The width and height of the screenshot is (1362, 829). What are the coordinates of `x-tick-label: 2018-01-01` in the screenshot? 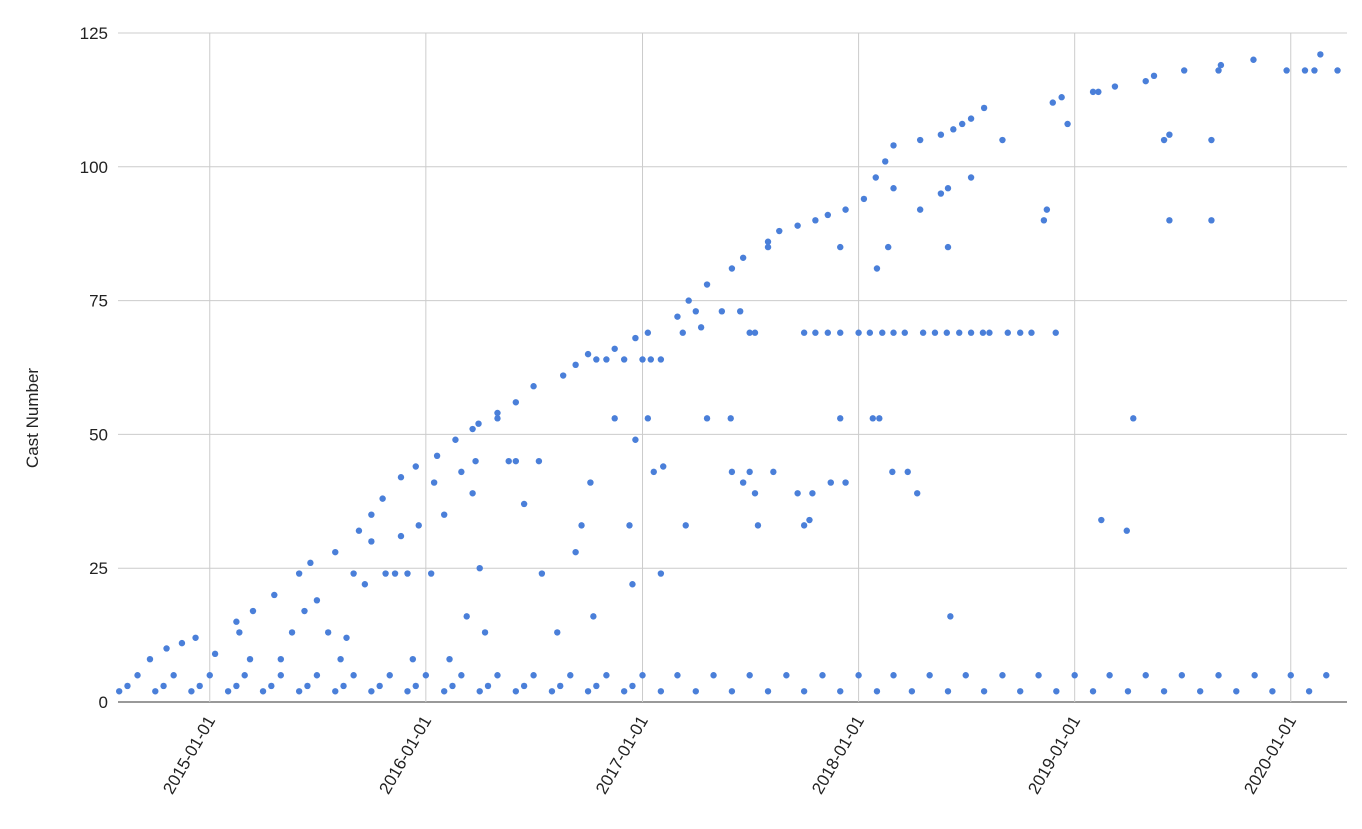 It's located at (838, 755).